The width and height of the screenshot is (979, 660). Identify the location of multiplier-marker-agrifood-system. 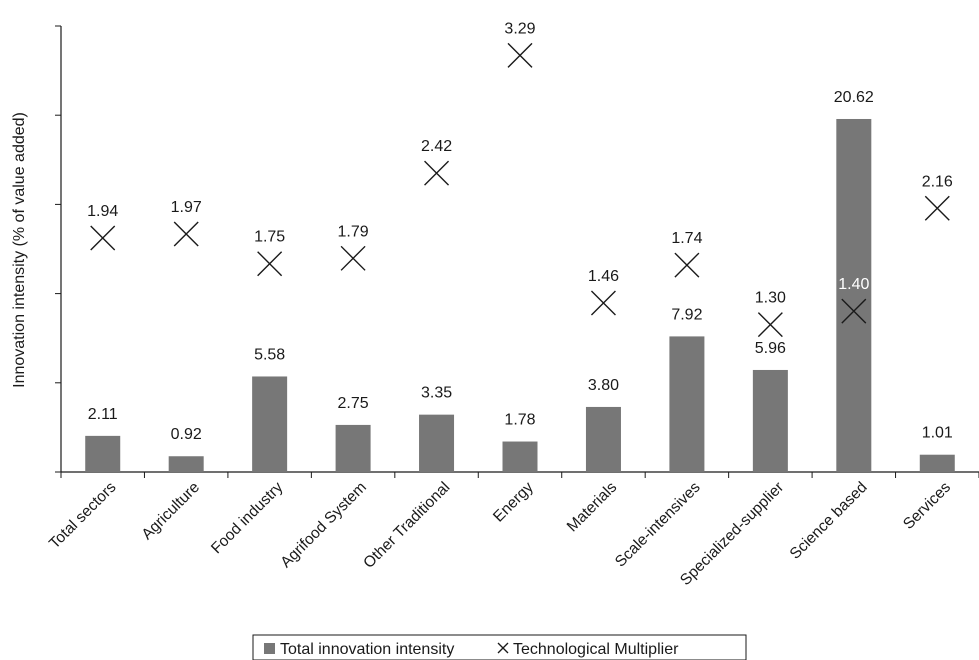
(353, 258).